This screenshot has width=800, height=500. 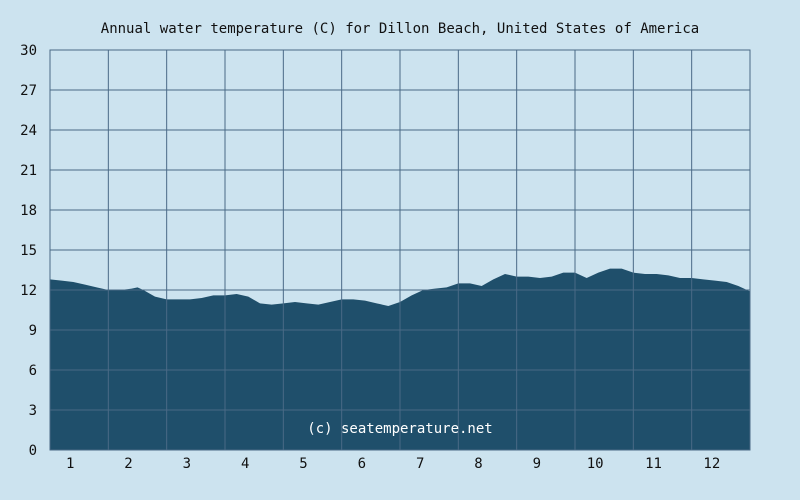 I want to click on y-tick-label-30: 30, so click(x=28, y=51).